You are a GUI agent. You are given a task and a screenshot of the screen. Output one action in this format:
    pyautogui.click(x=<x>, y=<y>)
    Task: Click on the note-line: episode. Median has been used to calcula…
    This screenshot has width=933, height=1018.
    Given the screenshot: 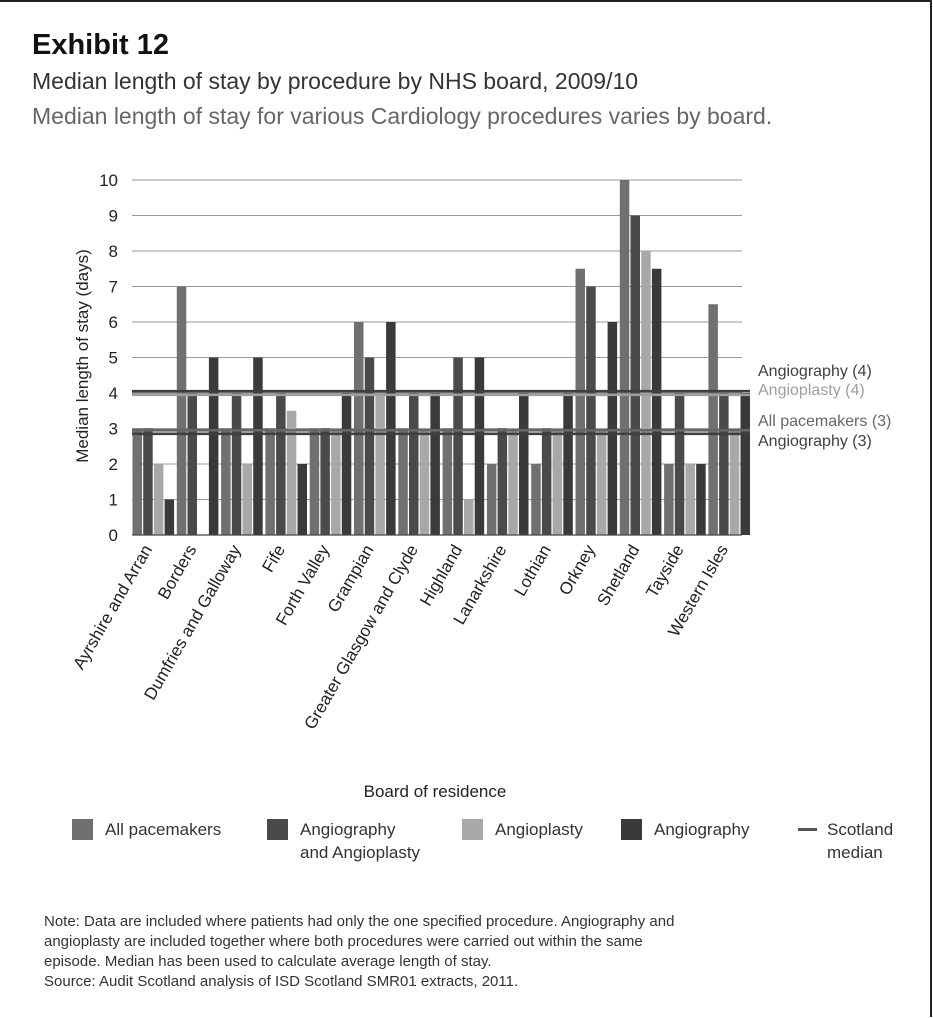 What is the action you would take?
    pyautogui.click(x=268, y=961)
    